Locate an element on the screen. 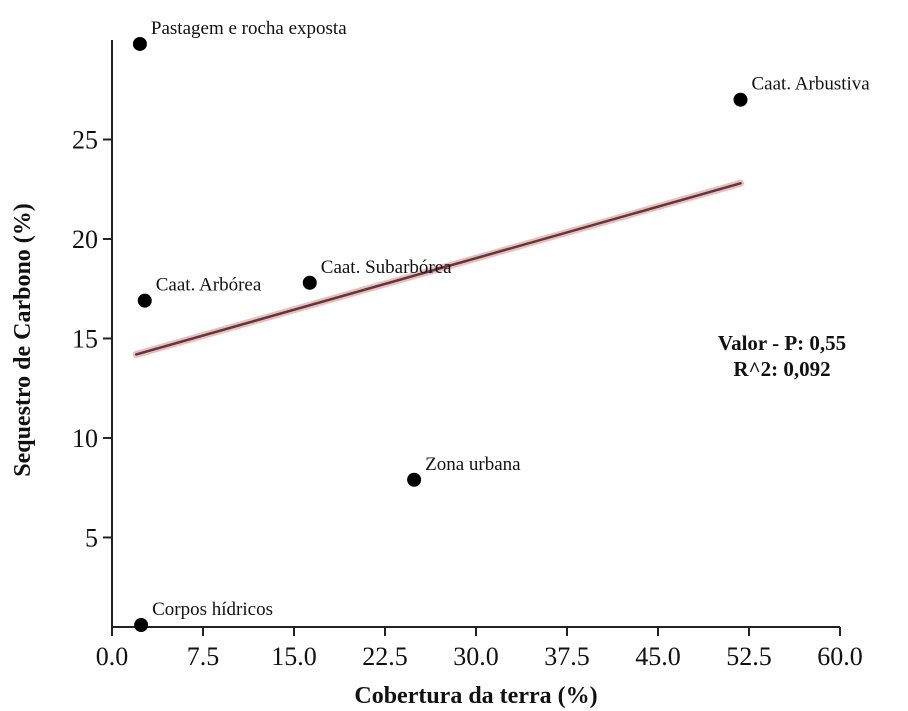  y-tick-label: 20 is located at coordinates (85, 239).